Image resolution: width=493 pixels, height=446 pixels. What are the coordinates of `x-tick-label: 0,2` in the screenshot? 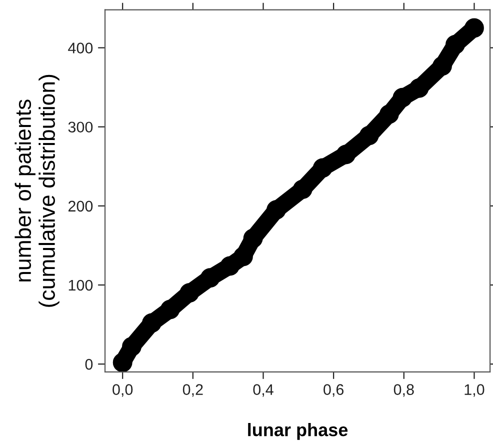 It's located at (192, 390).